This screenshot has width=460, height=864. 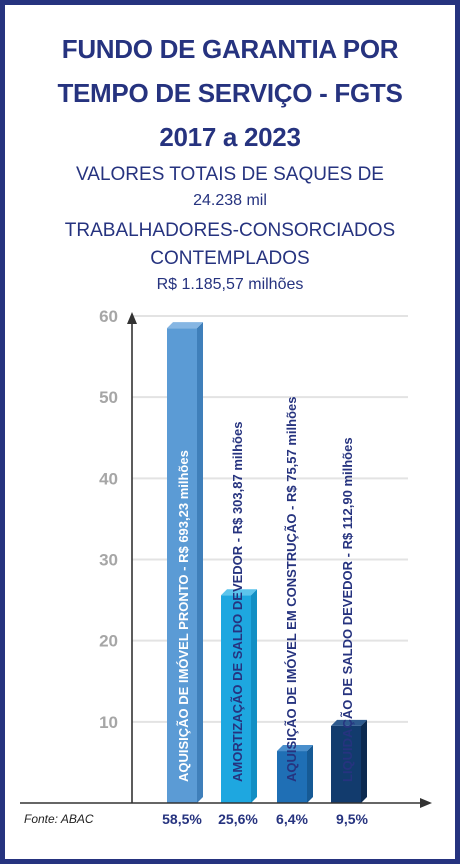 What do you see at coordinates (230, 284) in the screenshot?
I see `subtitle-line-5: R$ 1.185,57 milhões` at bounding box center [230, 284].